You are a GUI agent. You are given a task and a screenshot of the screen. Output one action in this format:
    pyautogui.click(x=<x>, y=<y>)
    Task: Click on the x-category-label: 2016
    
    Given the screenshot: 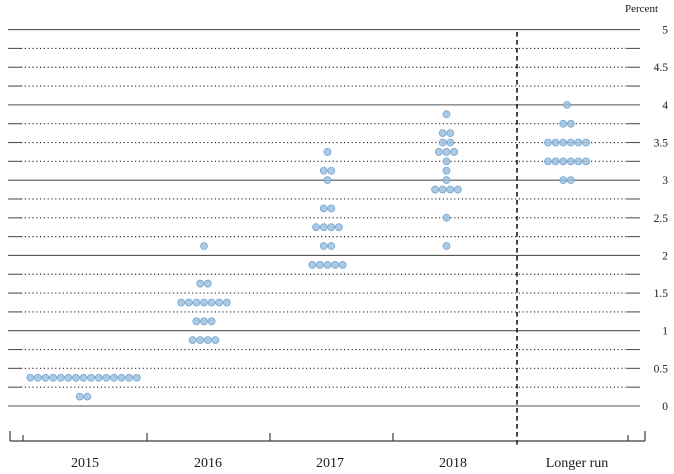 What is the action you would take?
    pyautogui.click(x=208, y=463)
    